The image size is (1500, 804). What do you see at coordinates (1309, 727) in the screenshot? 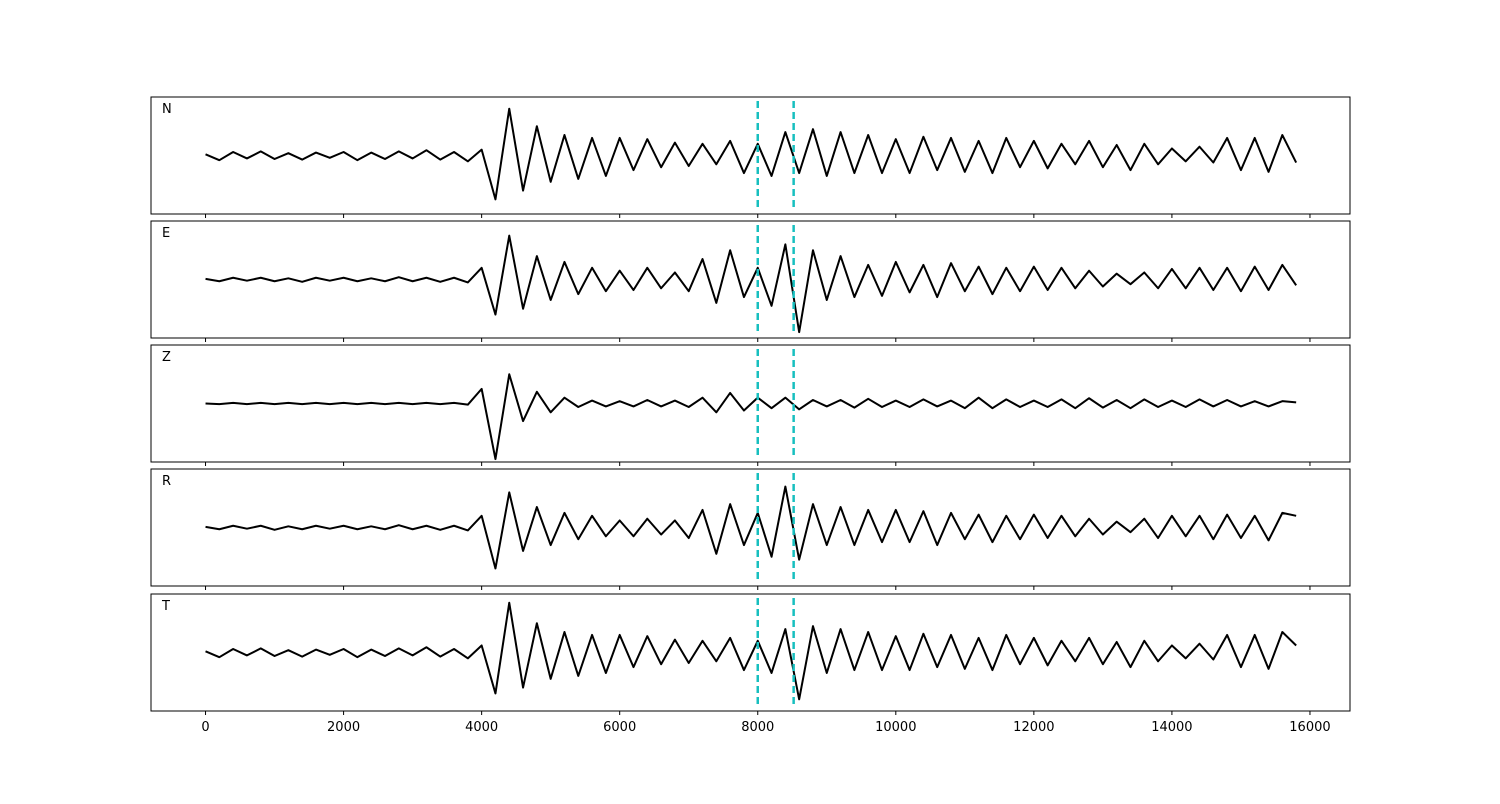
I see `x-tick-label: 16000` at bounding box center [1309, 727].